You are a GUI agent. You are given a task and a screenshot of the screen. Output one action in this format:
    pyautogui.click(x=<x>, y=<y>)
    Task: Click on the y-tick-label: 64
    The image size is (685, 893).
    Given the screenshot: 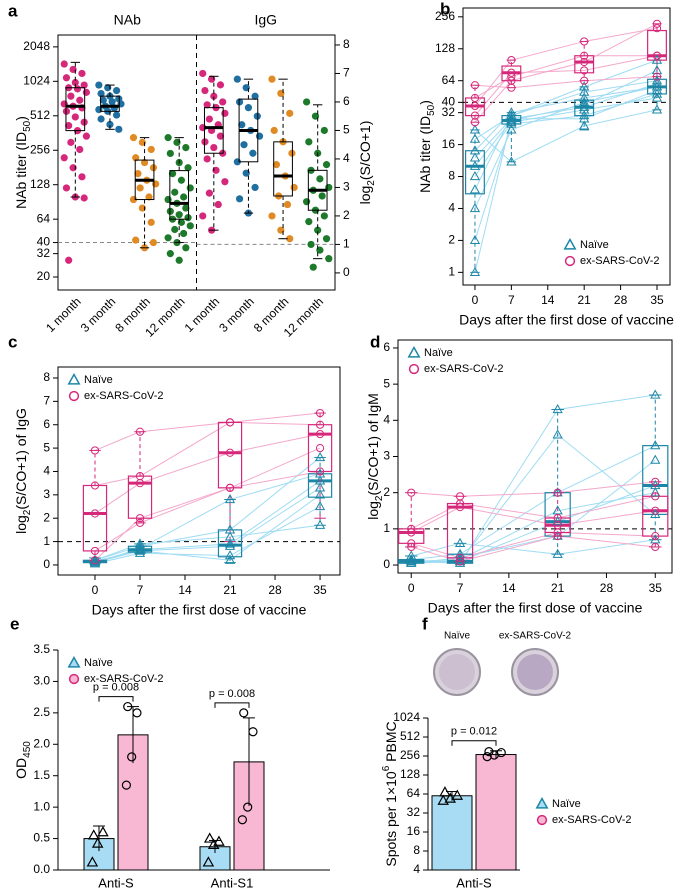 What is the action you would take?
    pyautogui.click(x=449, y=80)
    